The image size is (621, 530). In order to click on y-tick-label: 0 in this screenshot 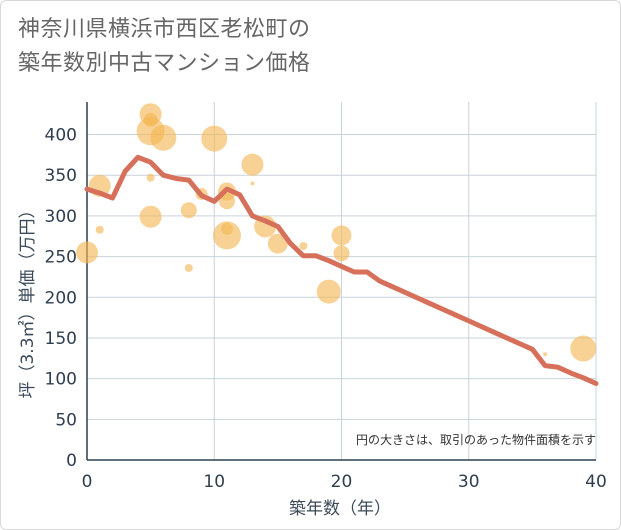, I will do `click(71, 461)`.